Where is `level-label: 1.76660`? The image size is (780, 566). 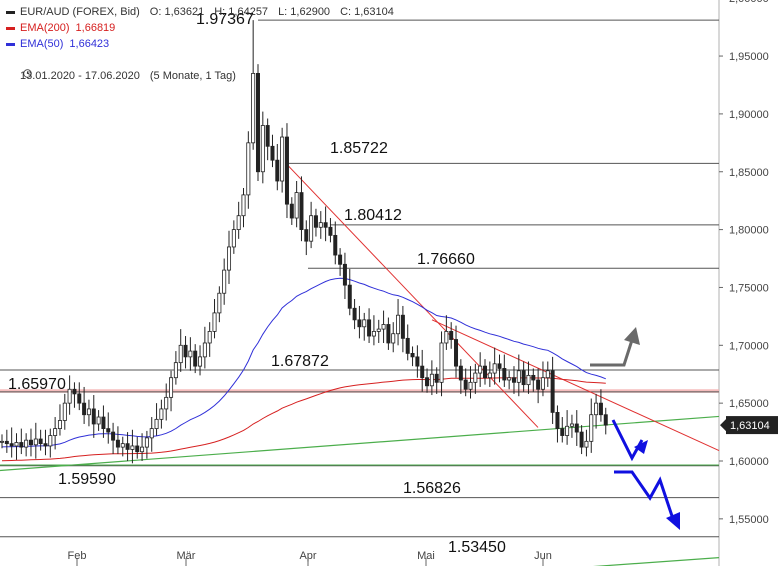 level-label: 1.76660 is located at coordinates (446, 259).